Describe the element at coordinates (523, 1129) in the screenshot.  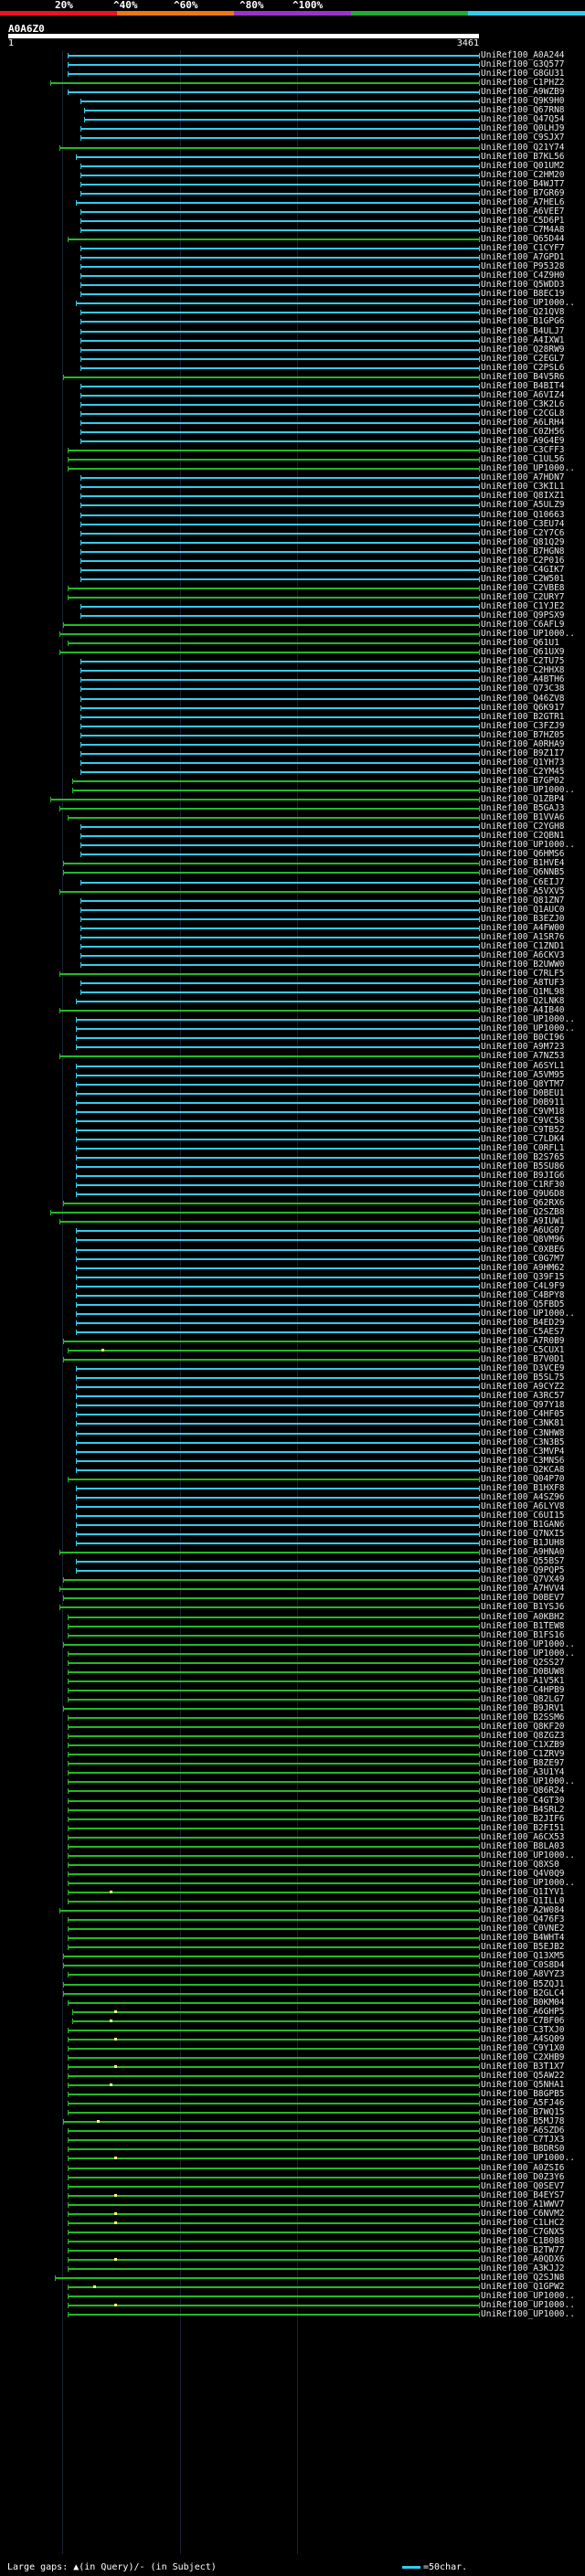
I see `hit-label-link: UniRef100_C9TB52` at that location.